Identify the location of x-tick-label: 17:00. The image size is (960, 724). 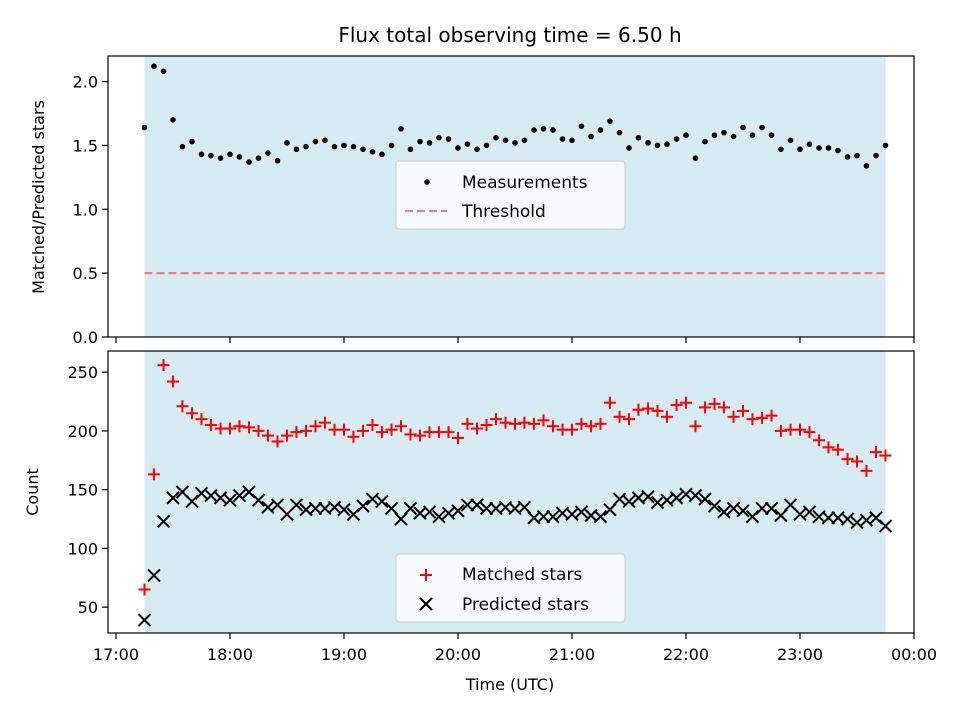
(116, 654).